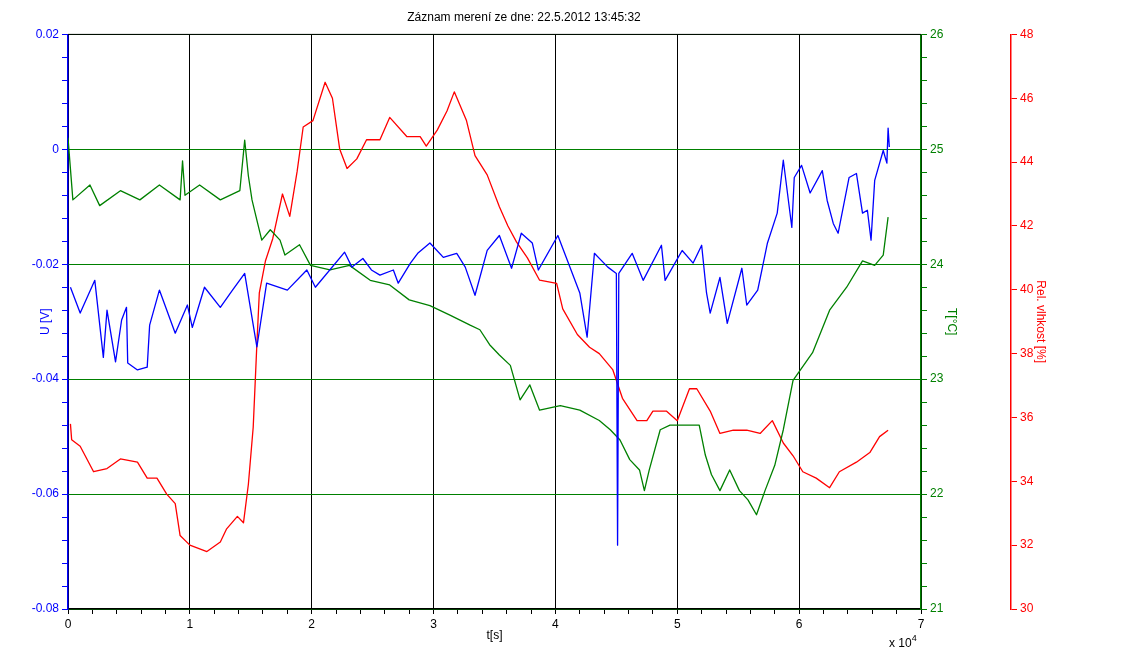  Describe the element at coordinates (45, 493) in the screenshot. I see `y-tick-label: -0.06` at that location.